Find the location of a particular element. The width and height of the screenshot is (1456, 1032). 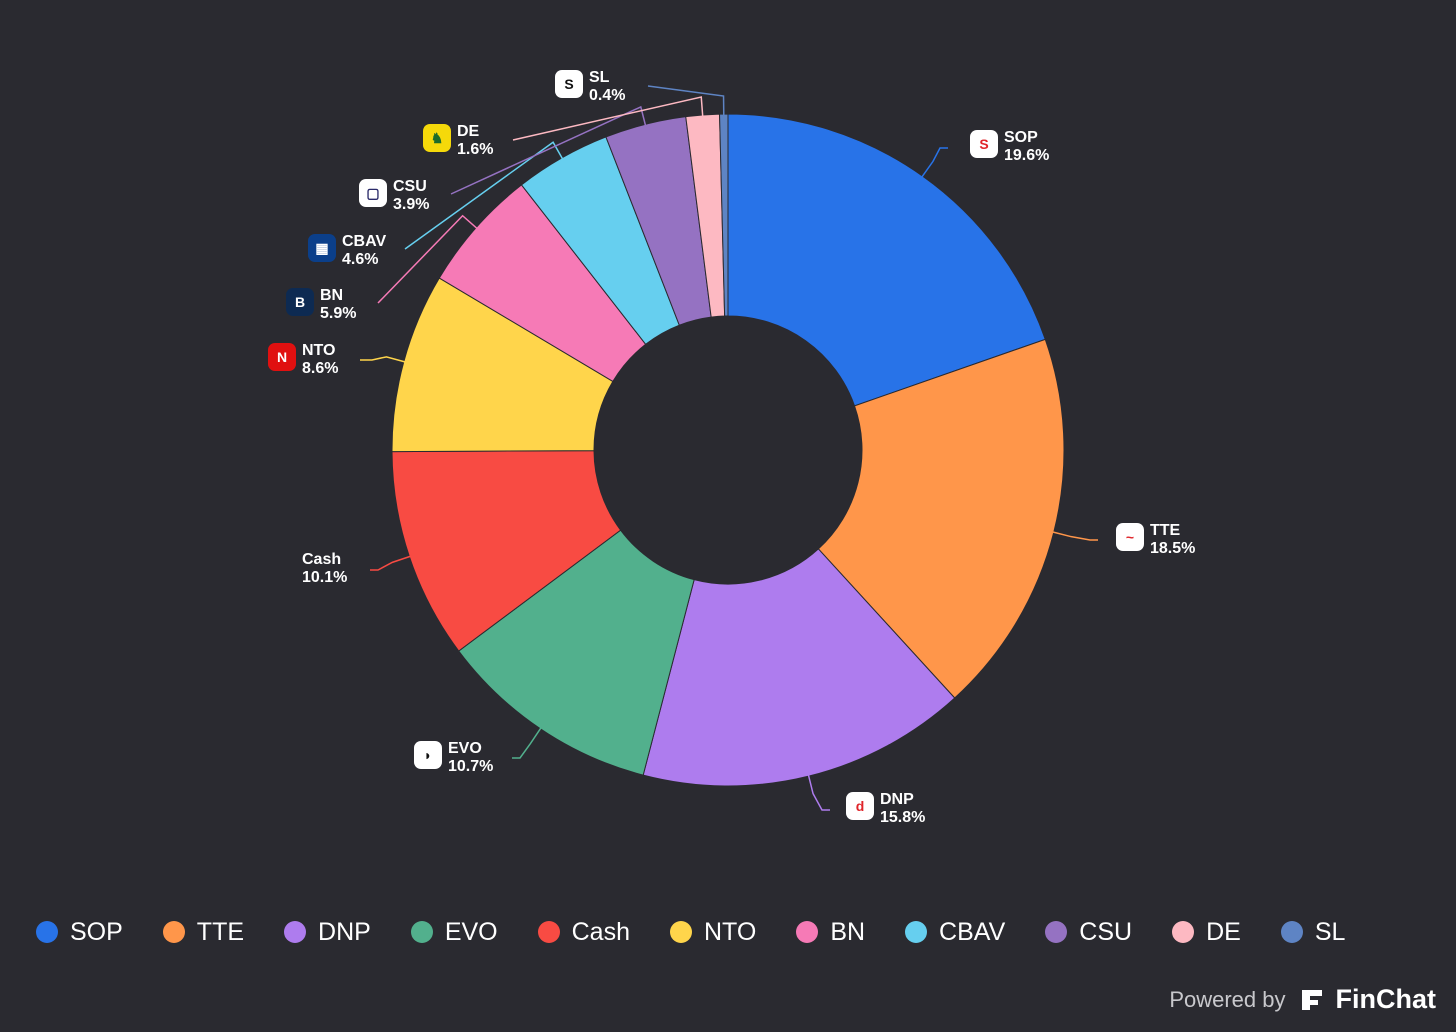

legend-item-sop: SOP is located at coordinates (79, 932).